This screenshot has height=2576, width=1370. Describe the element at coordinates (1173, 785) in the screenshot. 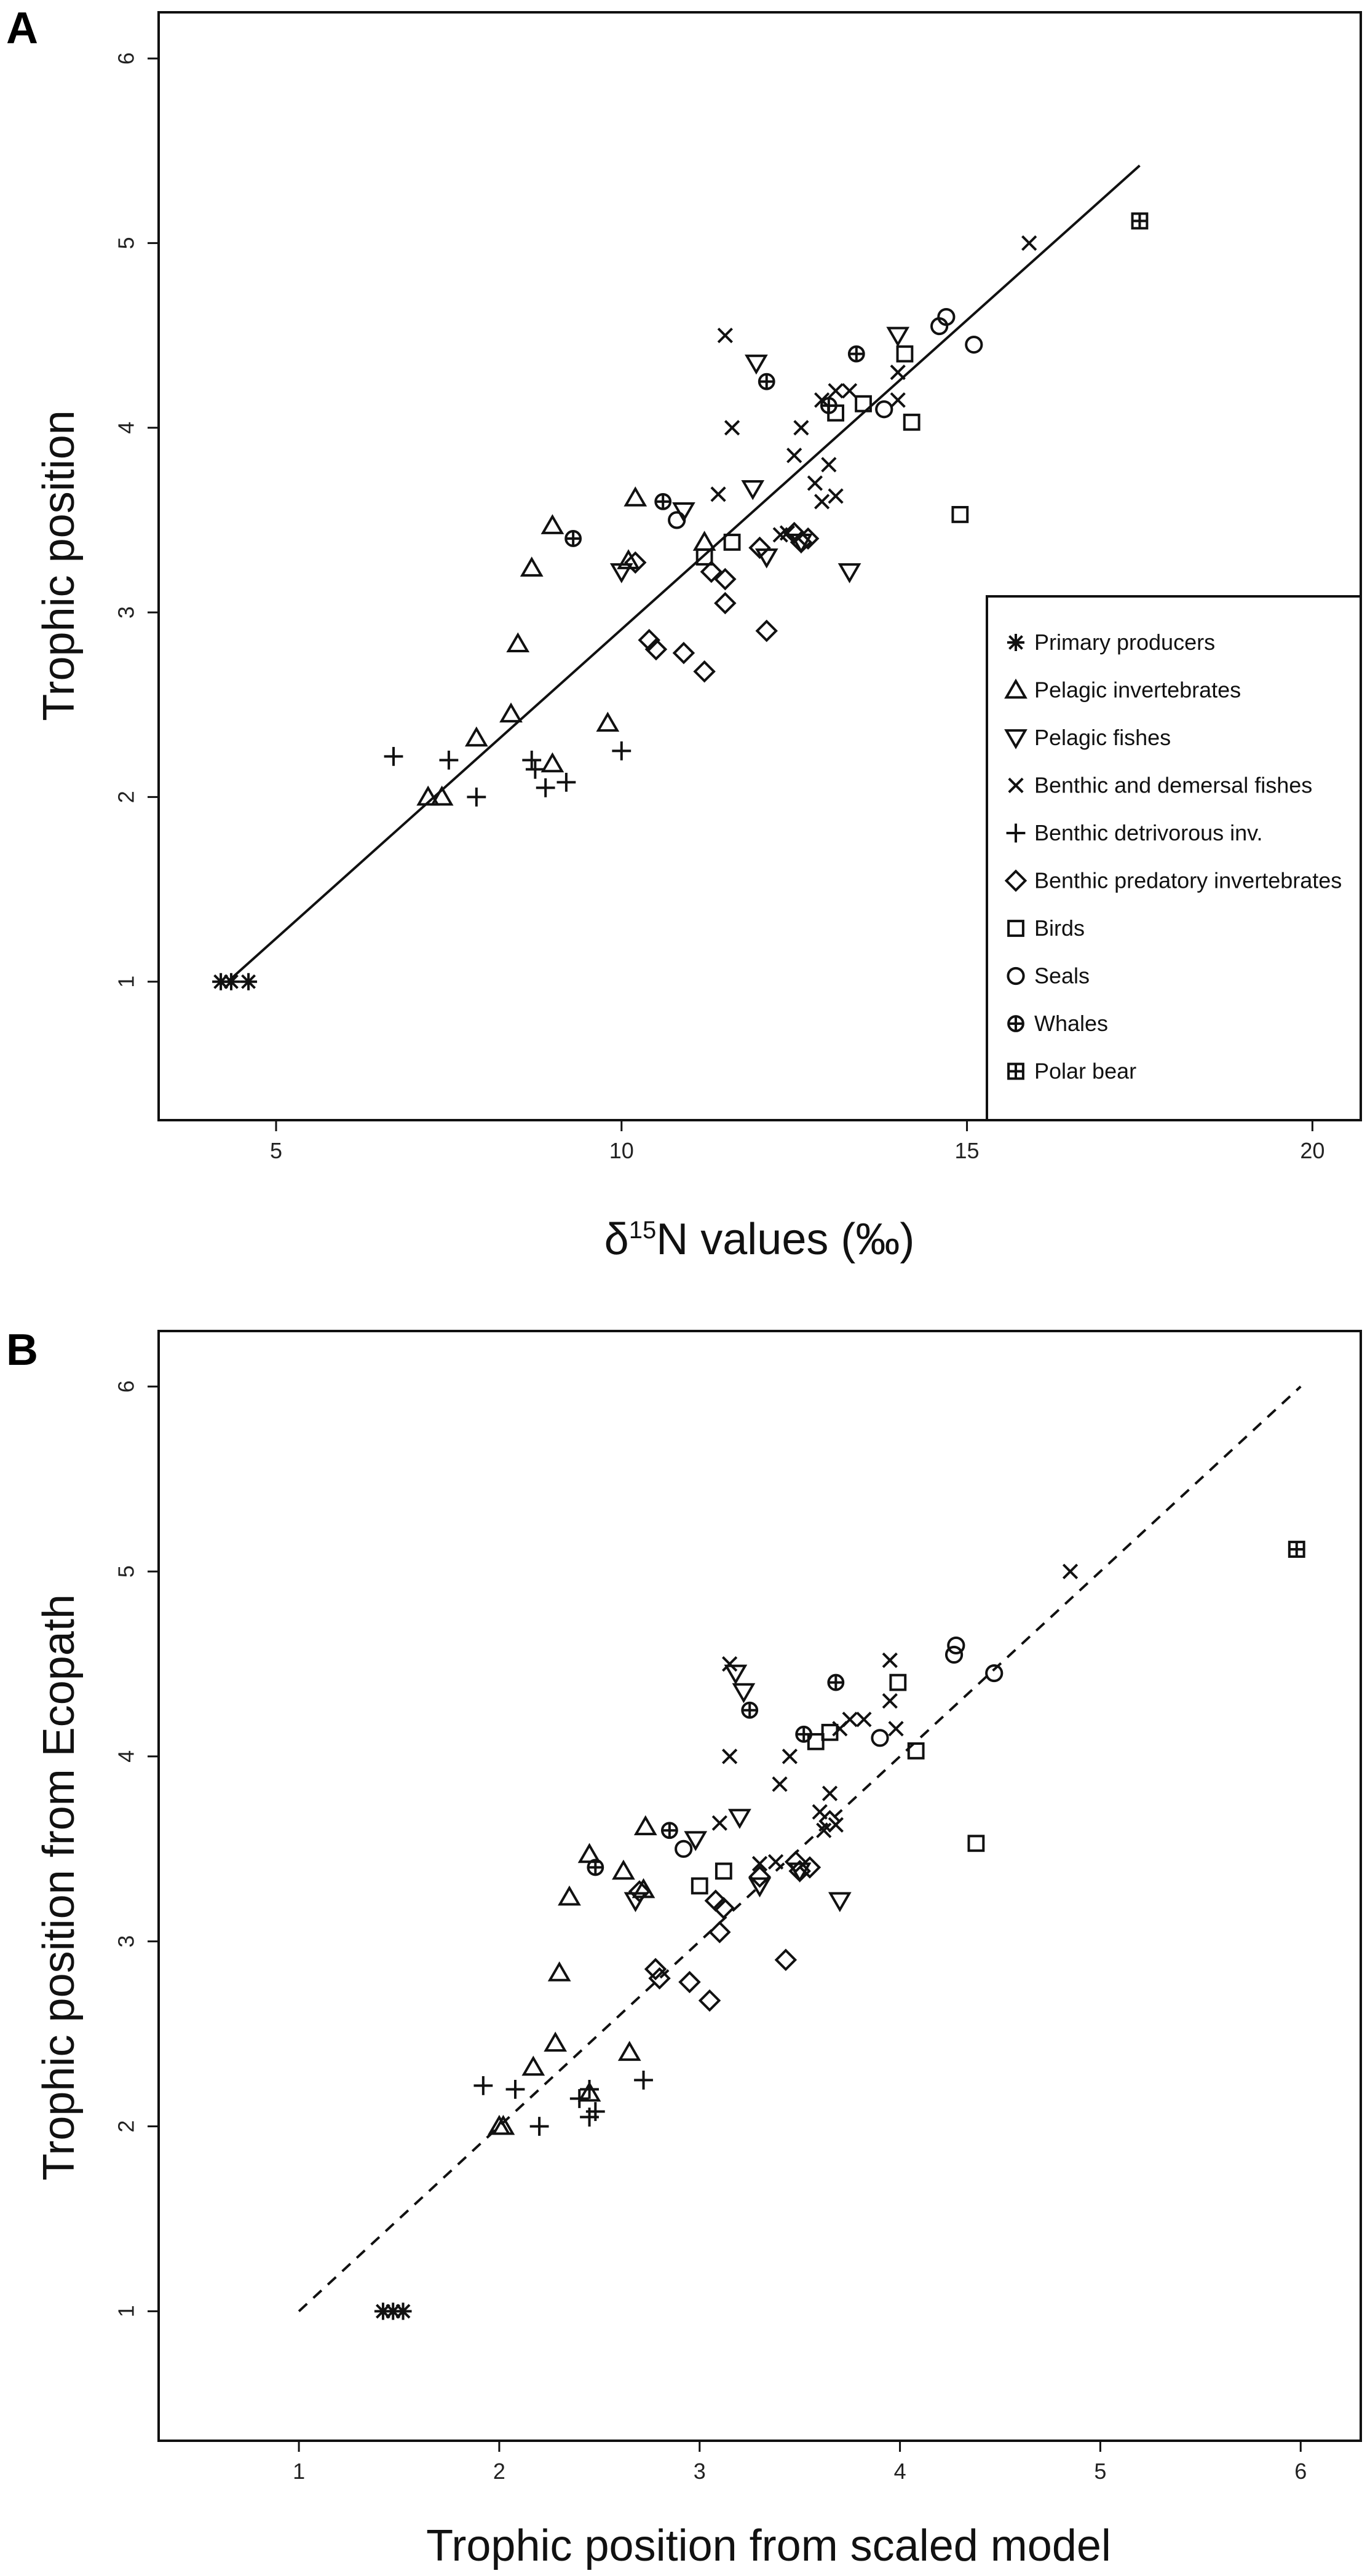

I see `legend-label: Benthic and demersal fishes` at that location.